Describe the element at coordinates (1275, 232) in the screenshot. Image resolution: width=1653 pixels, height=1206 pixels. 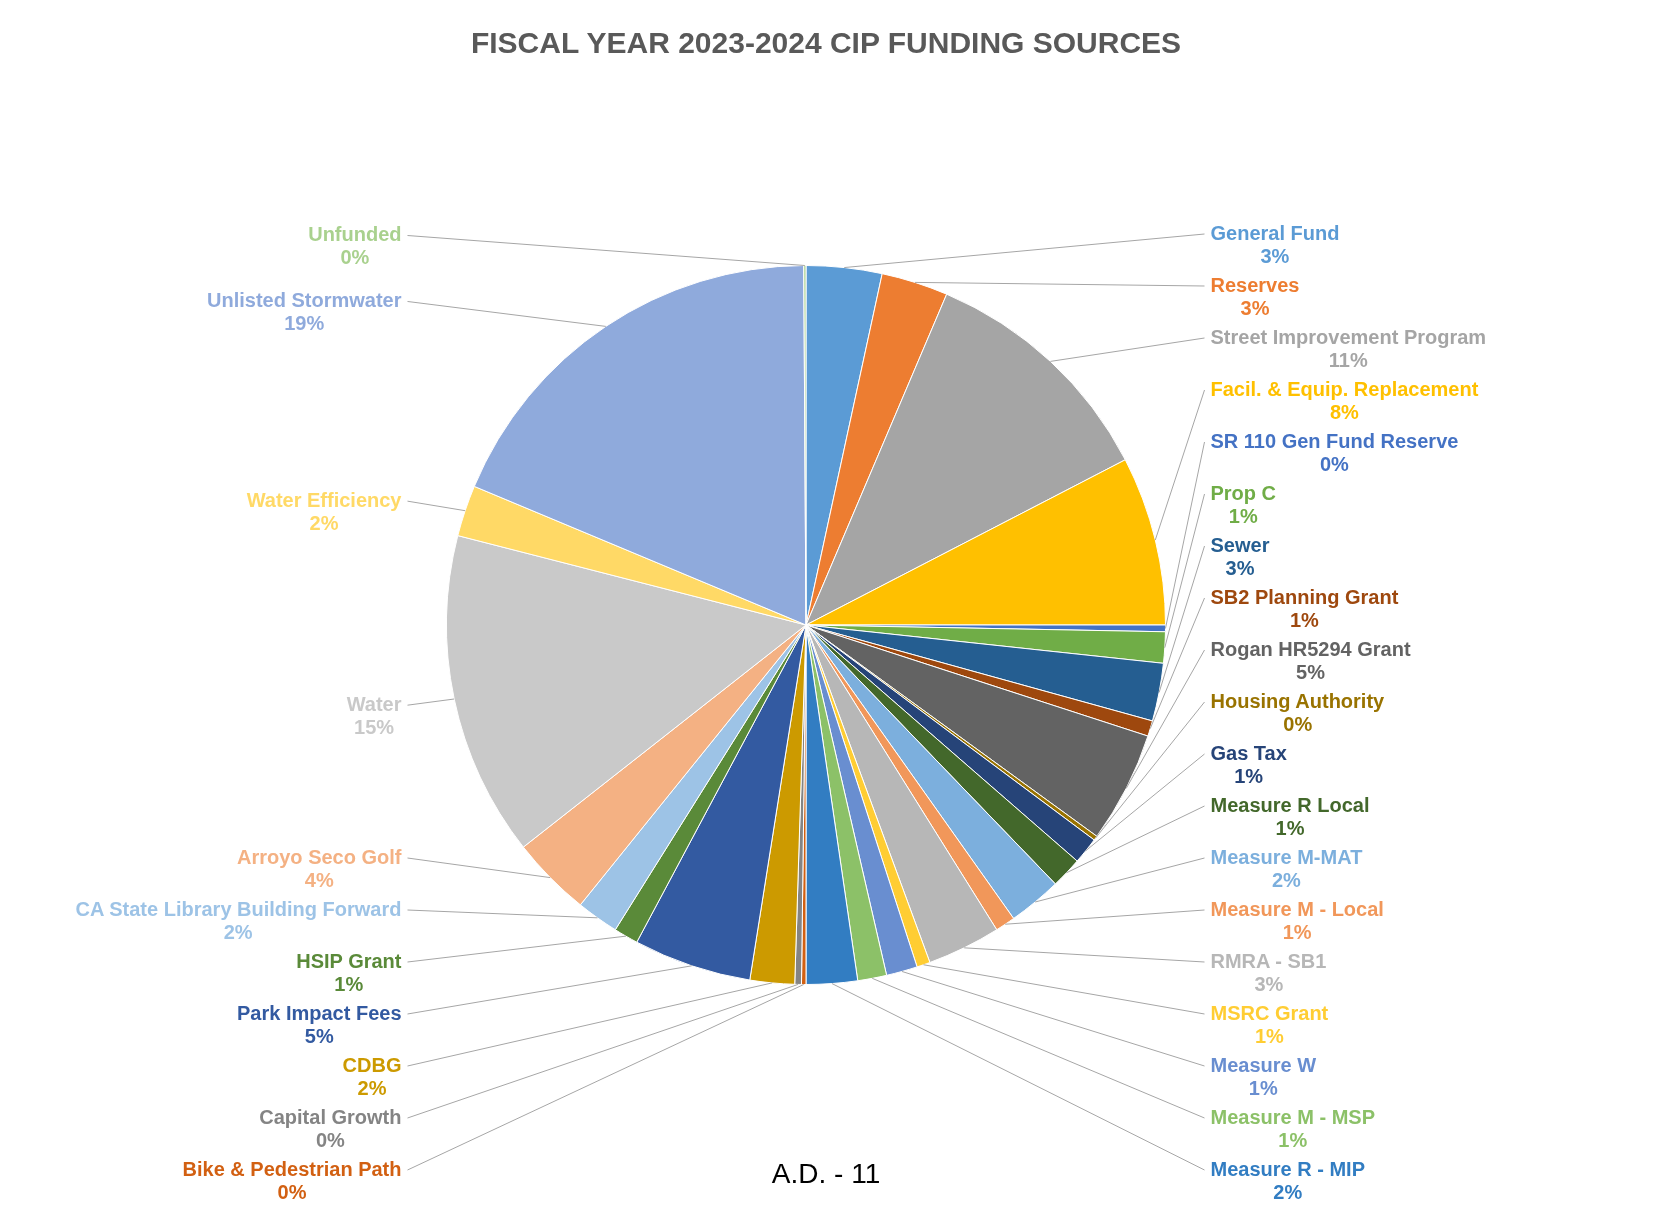
I see `slice-label: General Fund` at that location.